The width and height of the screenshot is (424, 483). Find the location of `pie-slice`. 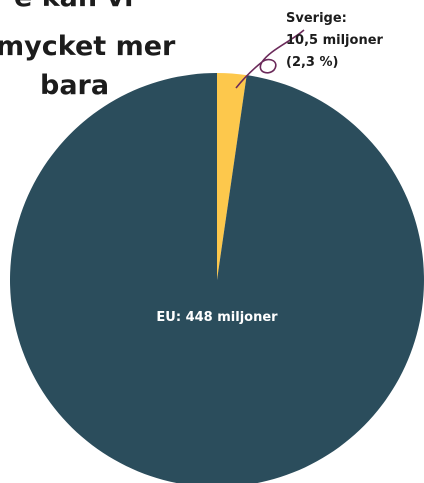

pie-slice is located at coordinates (232, 176).